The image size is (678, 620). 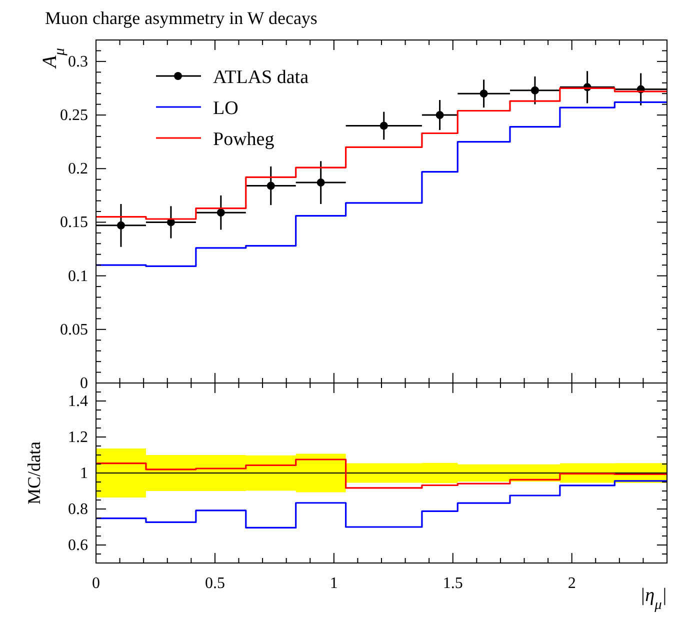 I want to click on x-axis-title: |η$_{μ}$|, so click(x=653, y=599).